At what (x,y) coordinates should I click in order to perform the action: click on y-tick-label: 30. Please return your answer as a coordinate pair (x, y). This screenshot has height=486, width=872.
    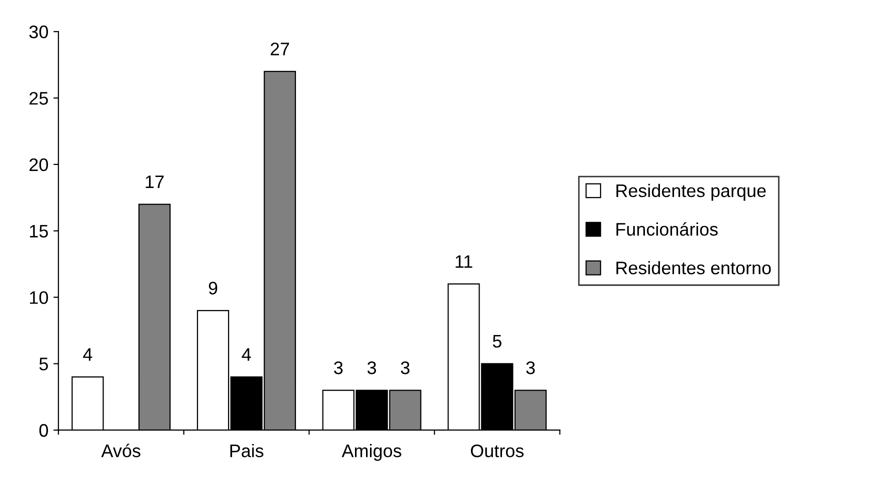
    Looking at the image, I should click on (38, 32).